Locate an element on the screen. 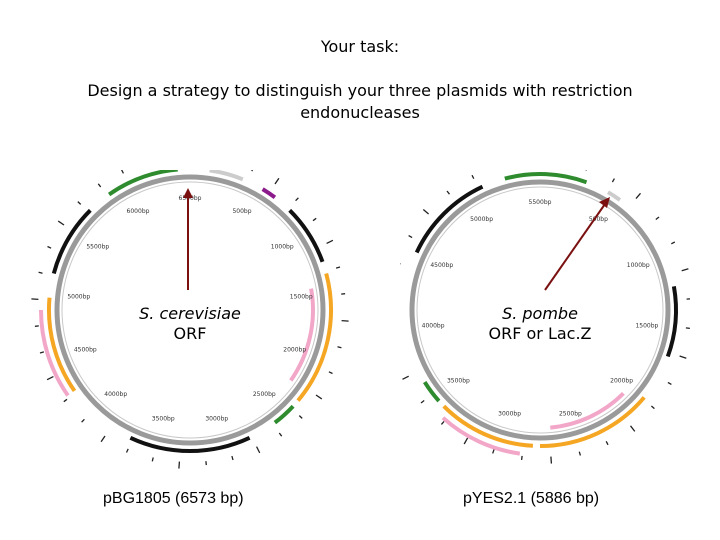 The height and width of the screenshot is (540, 720). insert-label-line2: ORF is located at coordinates (190, 333).